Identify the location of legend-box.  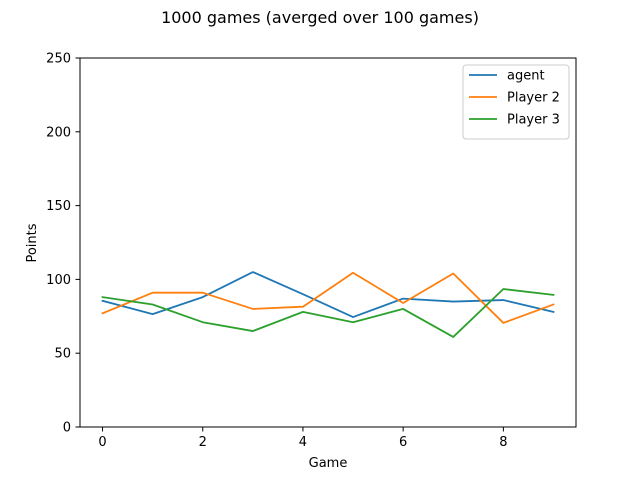
(516, 102).